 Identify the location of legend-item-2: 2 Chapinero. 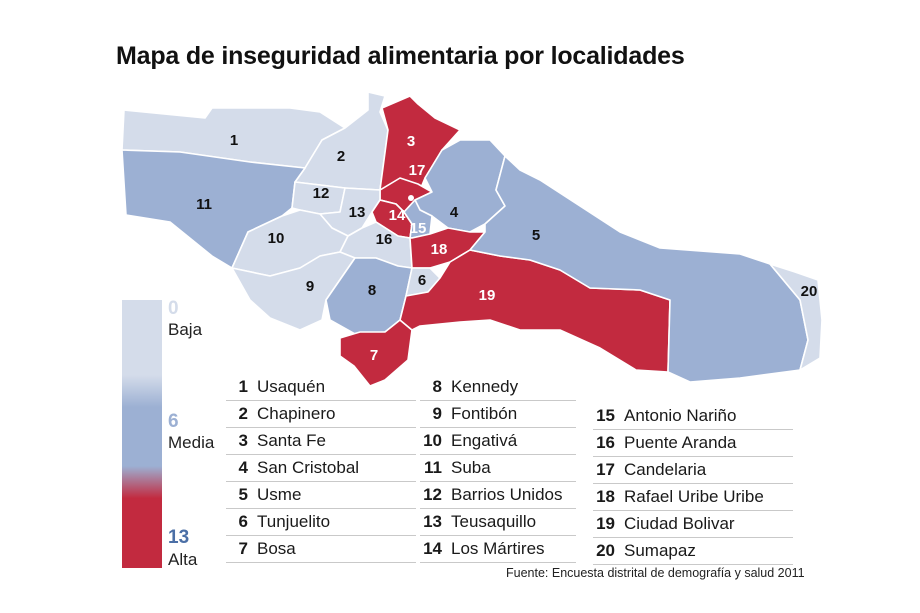
(321, 414).